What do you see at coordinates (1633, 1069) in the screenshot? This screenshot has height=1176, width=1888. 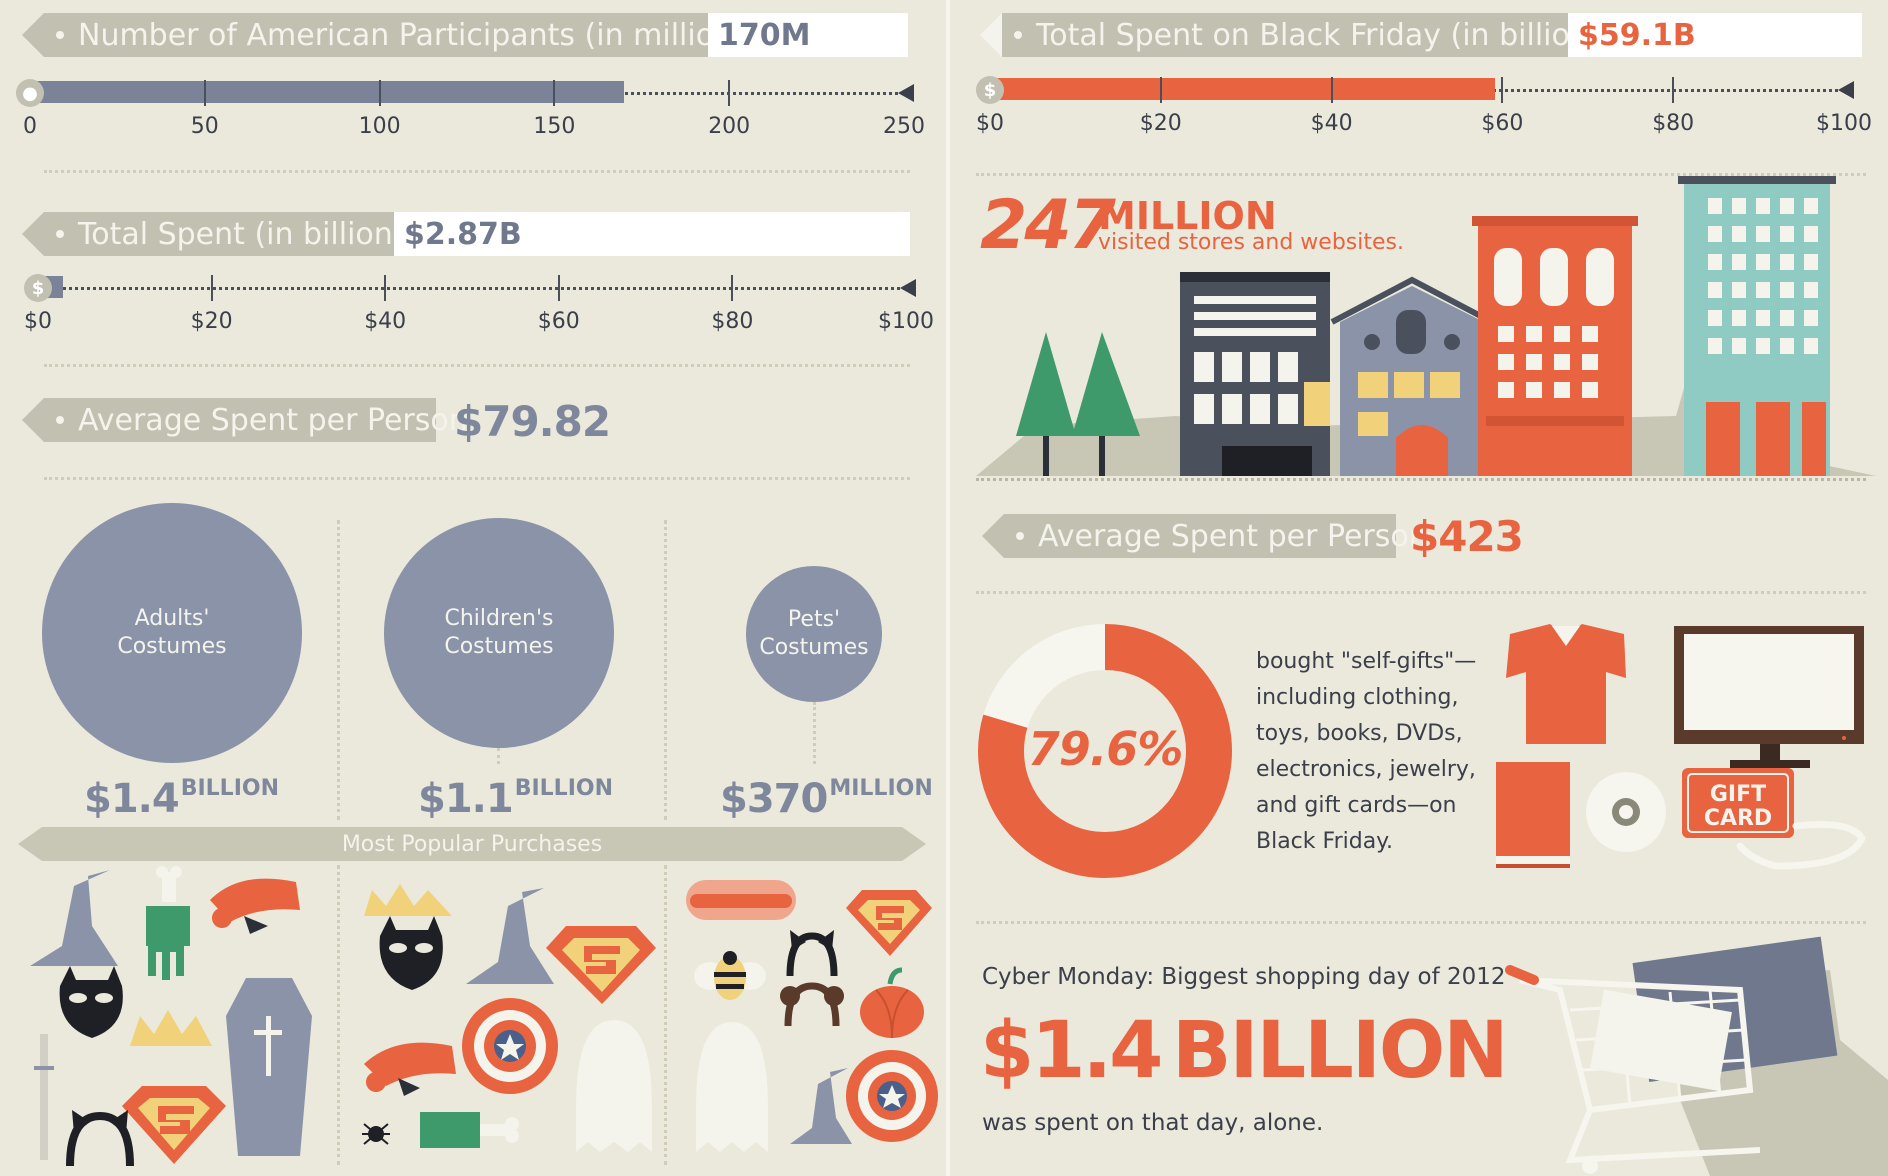 I see `shopping-cart-icon` at bounding box center [1633, 1069].